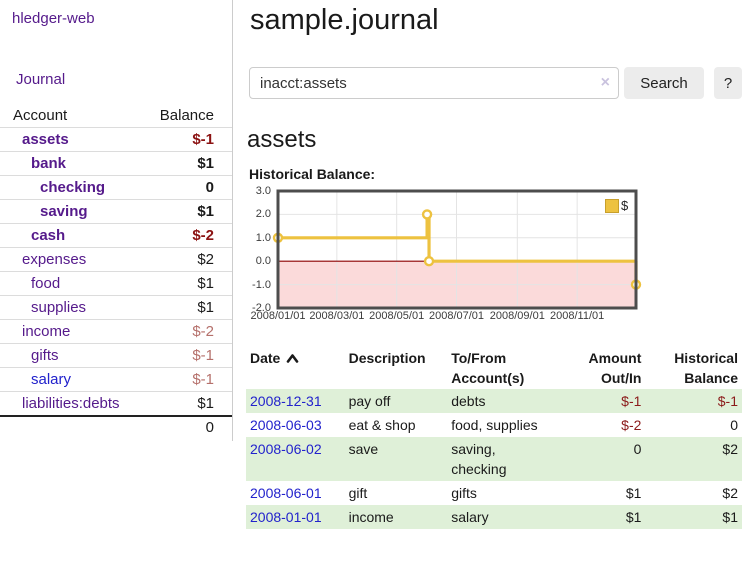  Describe the element at coordinates (73, 187) in the screenshot. I see `account-link-checking: checking` at that location.